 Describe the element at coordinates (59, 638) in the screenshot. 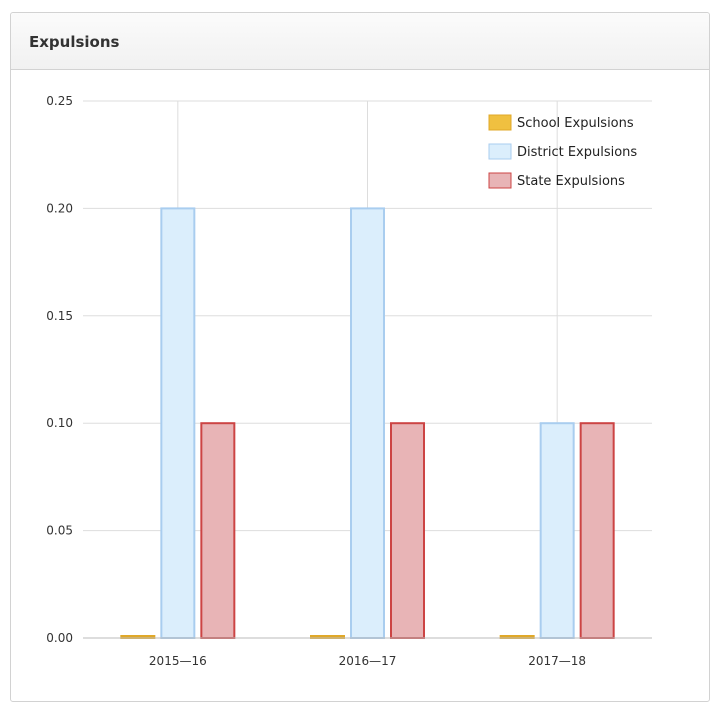

I see `y-tick-label: 0.00` at that location.